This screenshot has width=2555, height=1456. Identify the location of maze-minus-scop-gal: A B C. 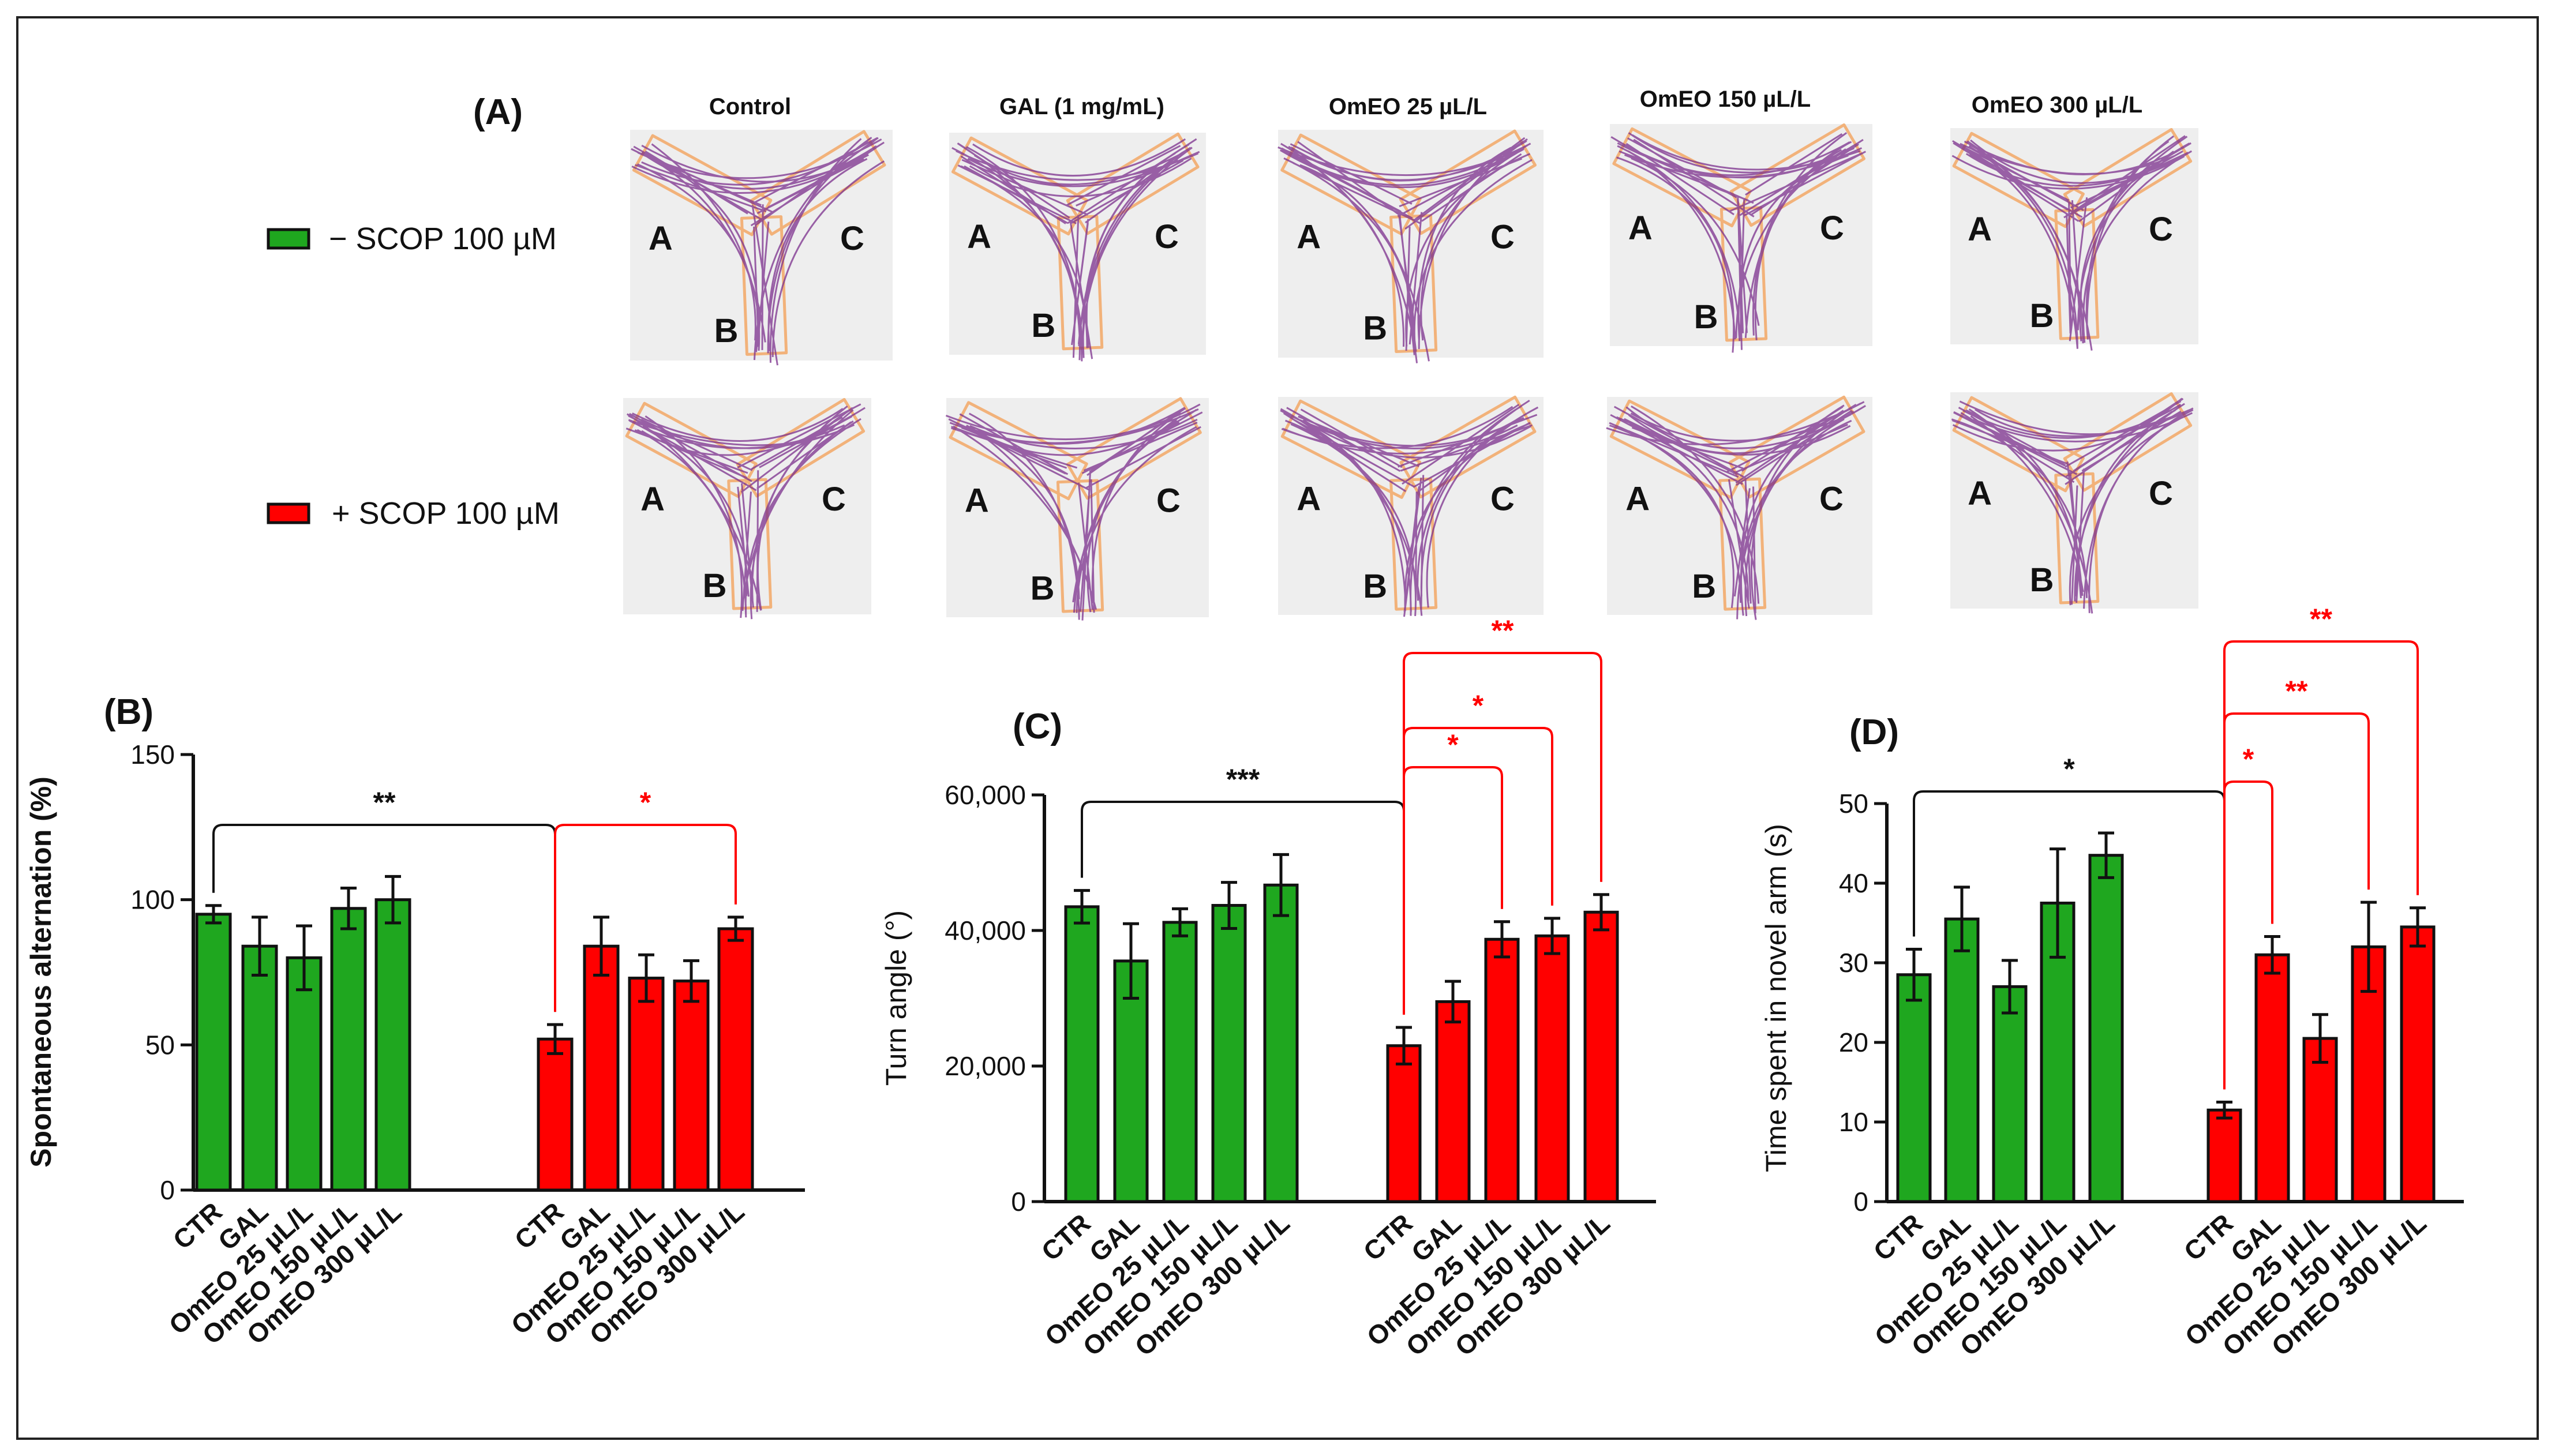
(1077, 247).